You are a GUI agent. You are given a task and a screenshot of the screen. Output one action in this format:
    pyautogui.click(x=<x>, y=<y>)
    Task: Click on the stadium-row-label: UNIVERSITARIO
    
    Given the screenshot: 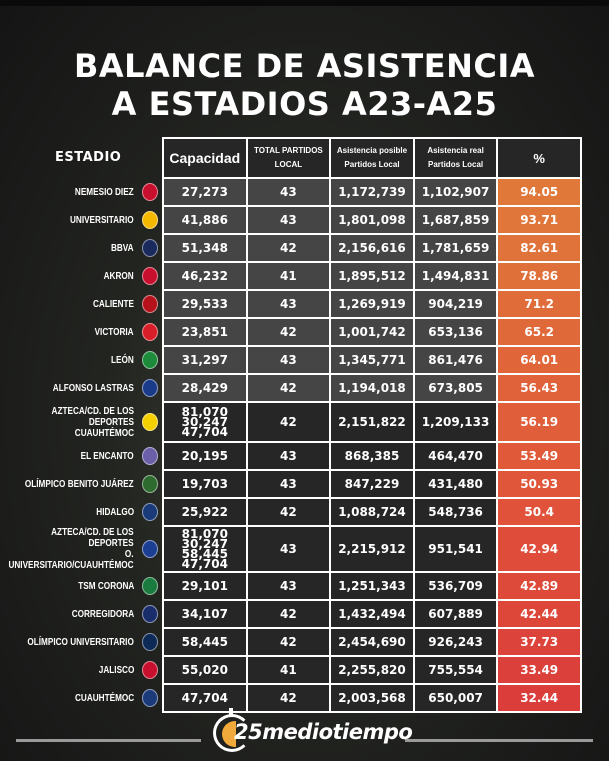 What is the action you would take?
    pyautogui.click(x=79, y=220)
    